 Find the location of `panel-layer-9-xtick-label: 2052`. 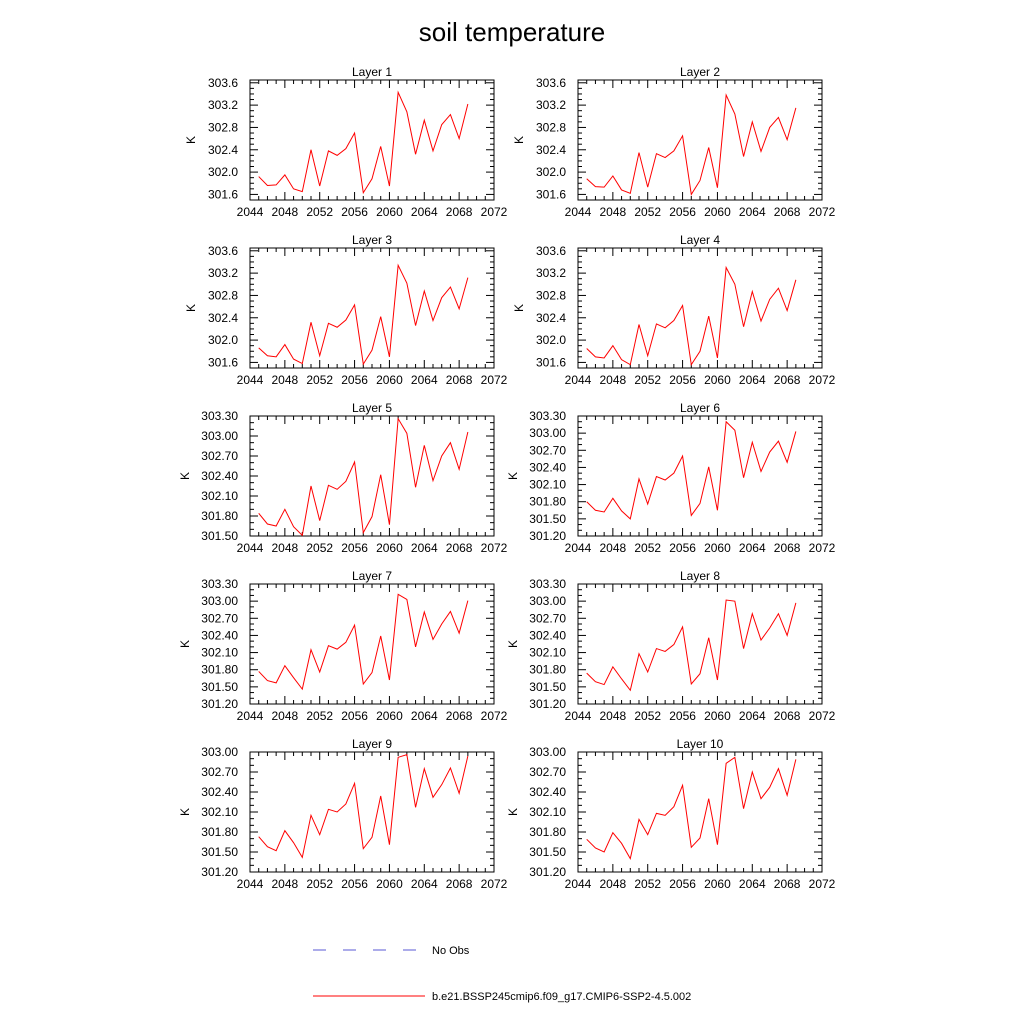

panel-layer-9-xtick-label: 2052 is located at coordinates (319, 884).